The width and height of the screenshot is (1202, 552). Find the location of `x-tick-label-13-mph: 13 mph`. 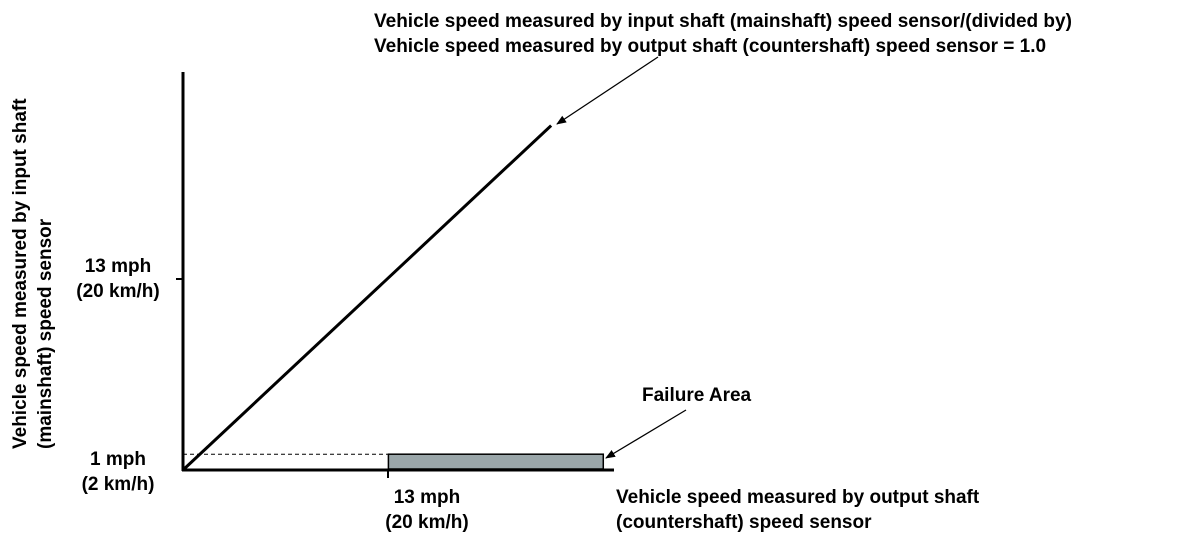

x-tick-label-13-mph: 13 mph is located at coordinates (427, 497).